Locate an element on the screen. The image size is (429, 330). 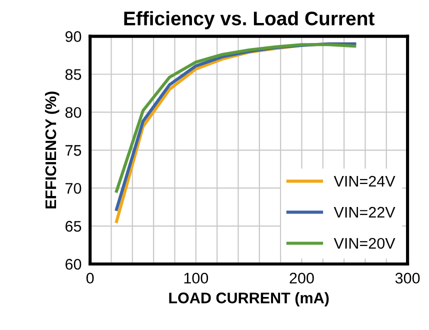
legend-label: VIN=20V is located at coordinates (365, 243).